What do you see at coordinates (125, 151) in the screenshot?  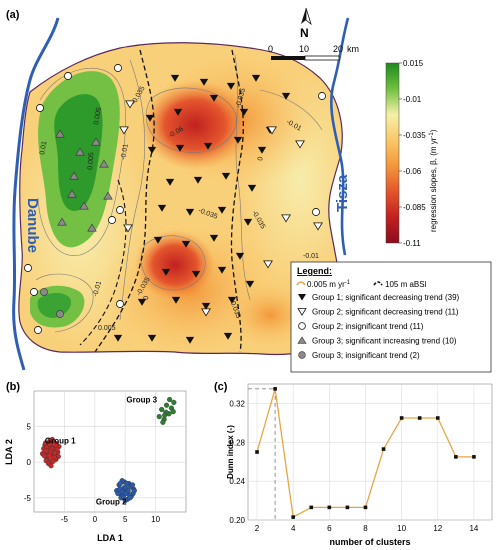 I see `contour-label: -0.01` at bounding box center [125, 151].